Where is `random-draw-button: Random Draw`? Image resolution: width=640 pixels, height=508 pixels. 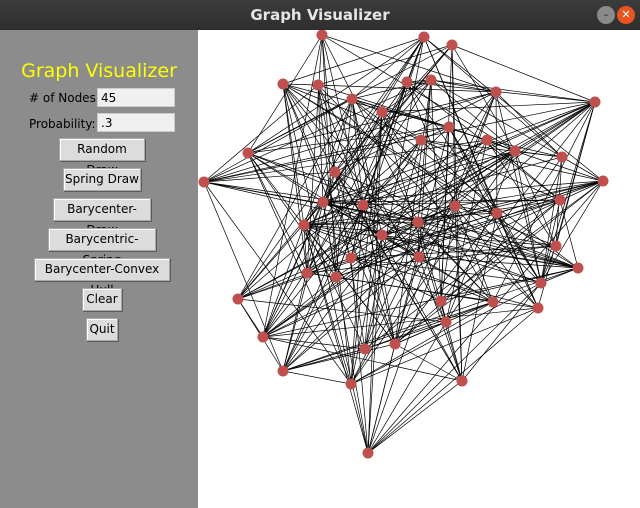 random-draw-button: Random Draw is located at coordinates (102, 149).